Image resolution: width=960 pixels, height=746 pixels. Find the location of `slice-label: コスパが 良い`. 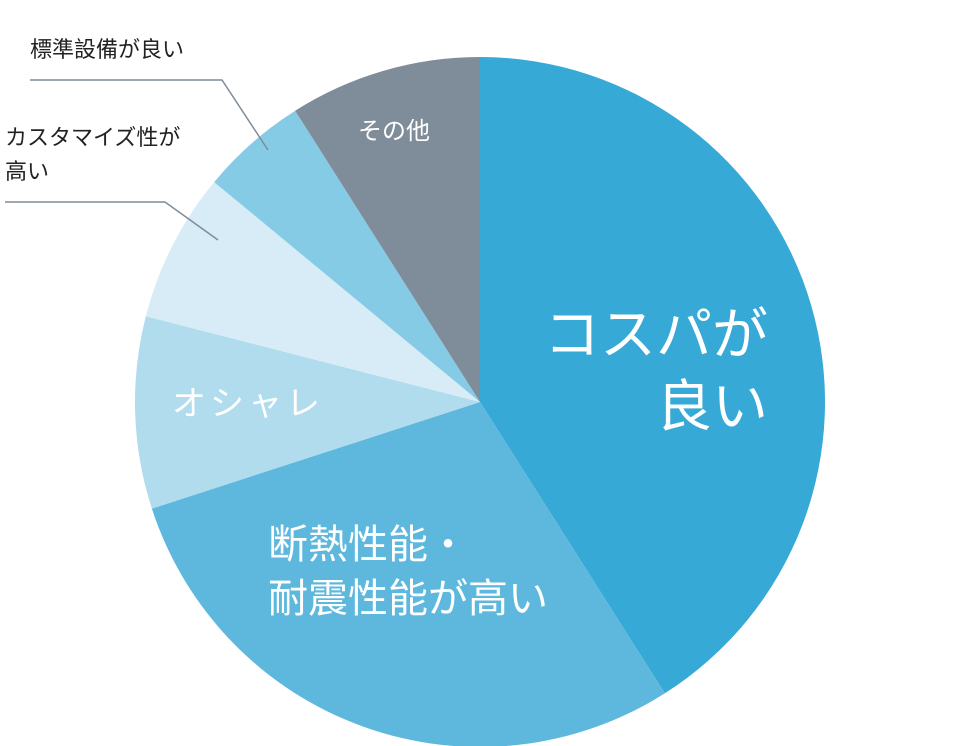

slice-label: コスパが 良い is located at coordinates (656, 371).